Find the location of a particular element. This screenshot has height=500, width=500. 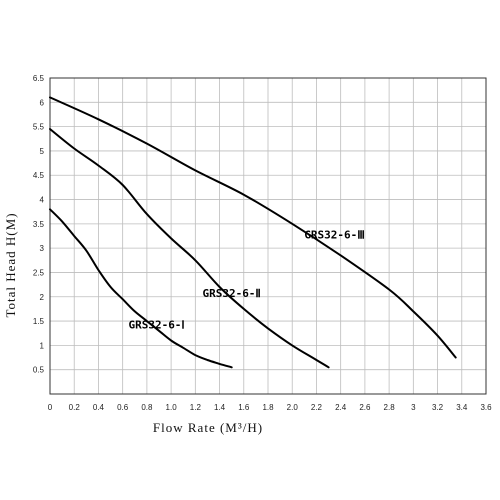

x-tick-label: 2.4 is located at coordinates (341, 407).